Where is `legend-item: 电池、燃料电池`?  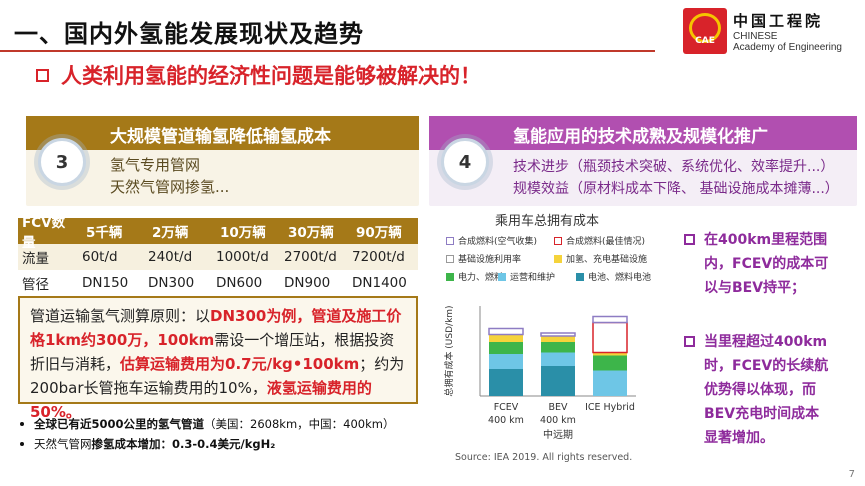
legend-item: 电池、燃料电池 is located at coordinates (613, 276).